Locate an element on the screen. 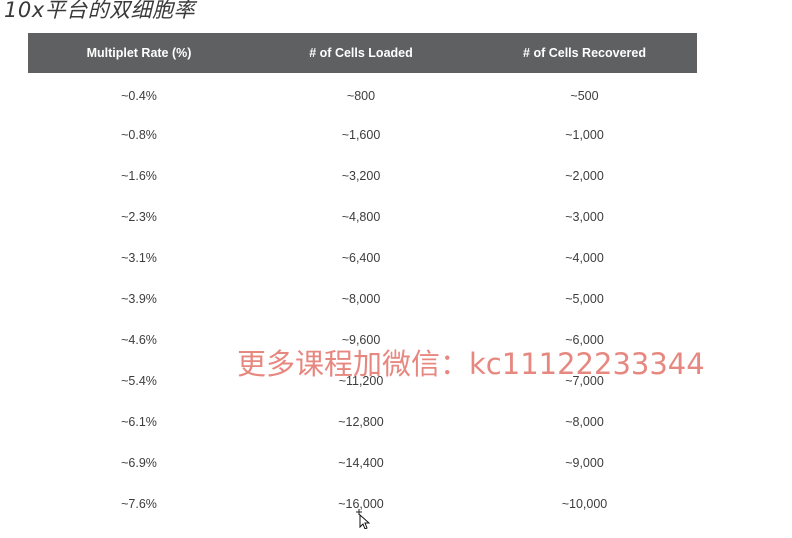 The width and height of the screenshot is (792, 538). cell-multiplet-rate: ~7.6% is located at coordinates (139, 503).